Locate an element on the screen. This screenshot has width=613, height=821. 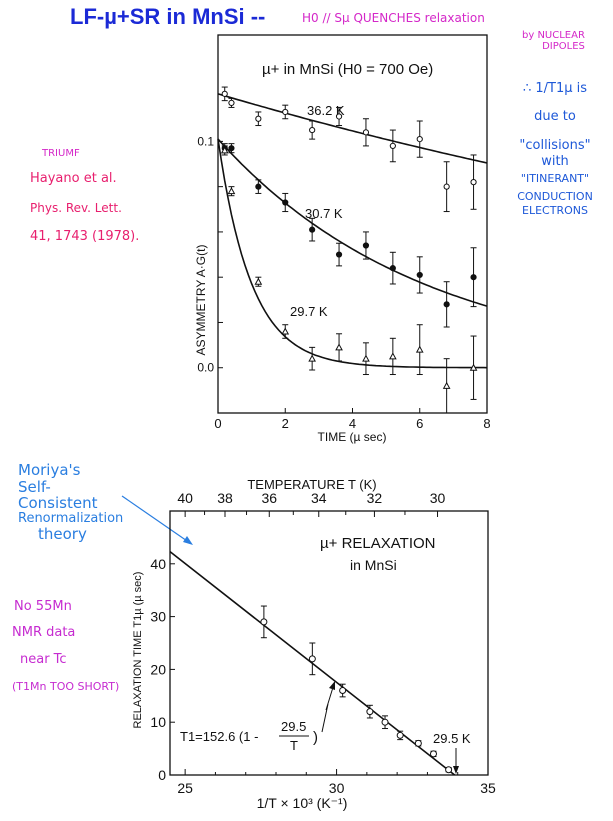
subtitle-line: by NUCLEAR is located at coordinates (553, 35).